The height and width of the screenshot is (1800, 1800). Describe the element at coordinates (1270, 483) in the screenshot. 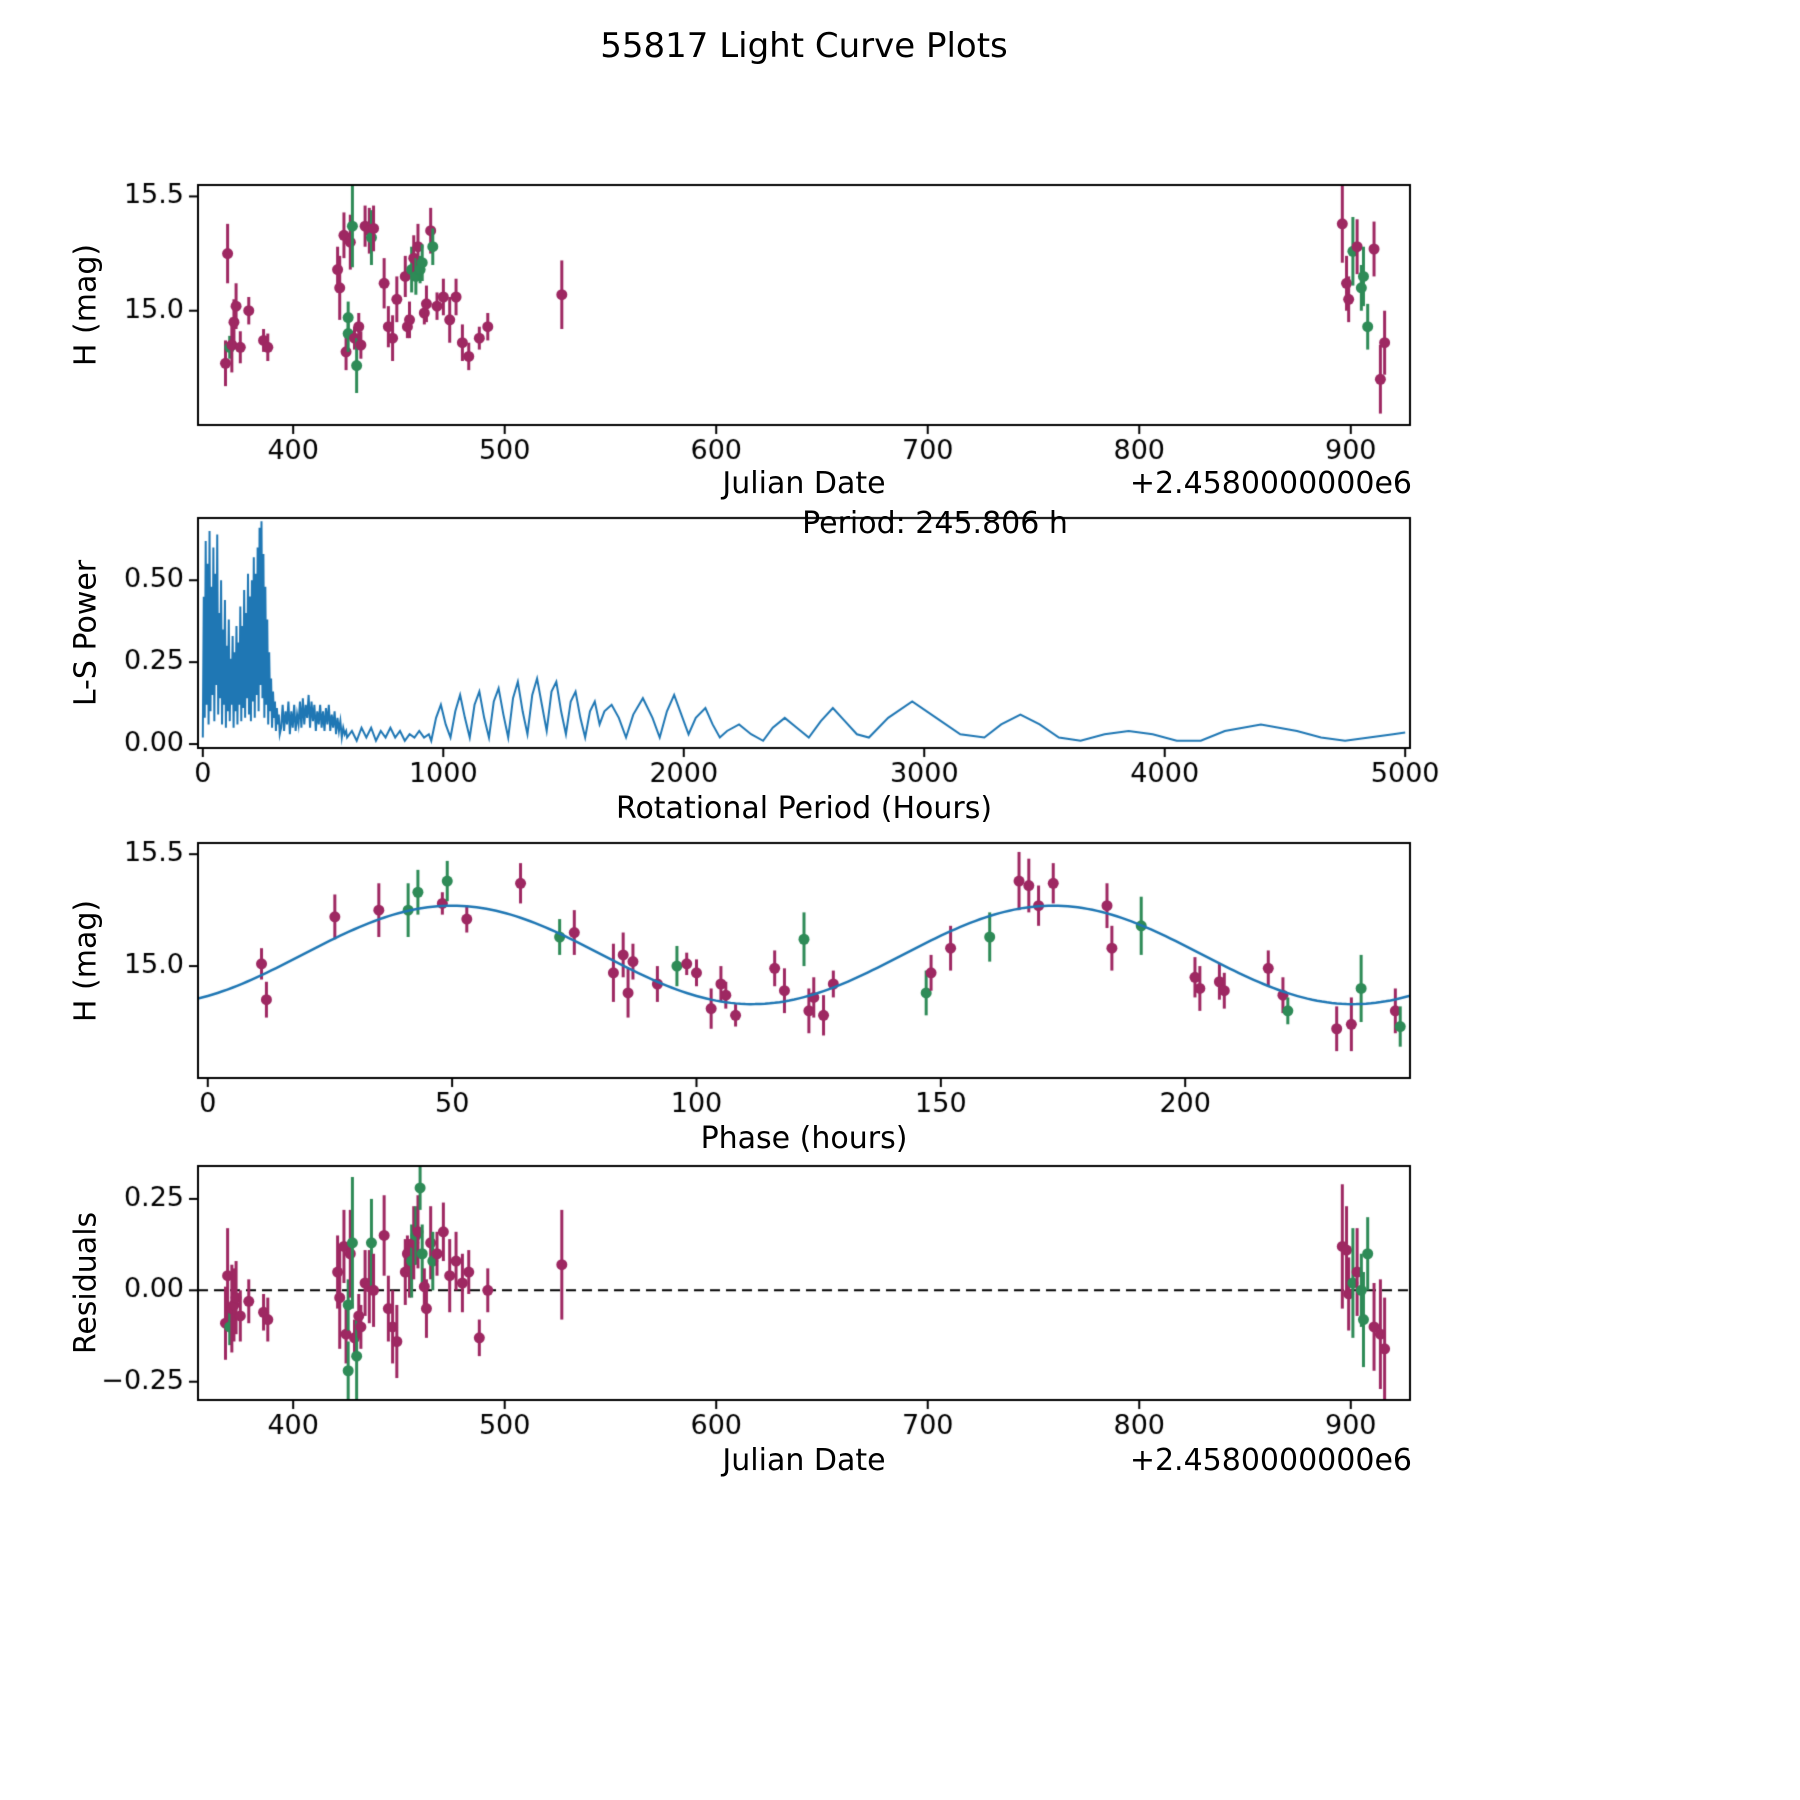

I see `panel1-x-offset-text: +2.4580000000e6` at that location.